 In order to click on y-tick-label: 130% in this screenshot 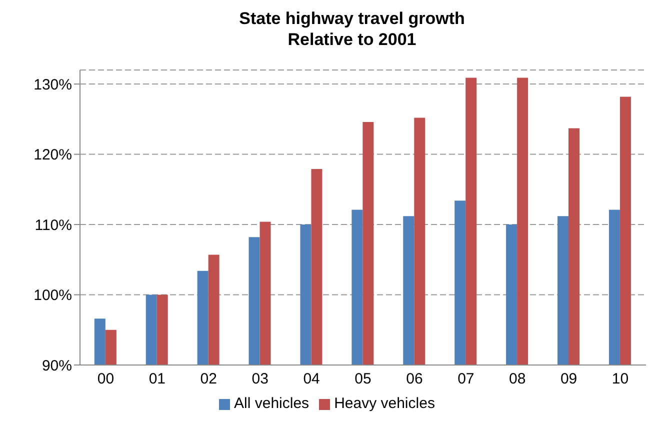, I will do `click(53, 85)`.